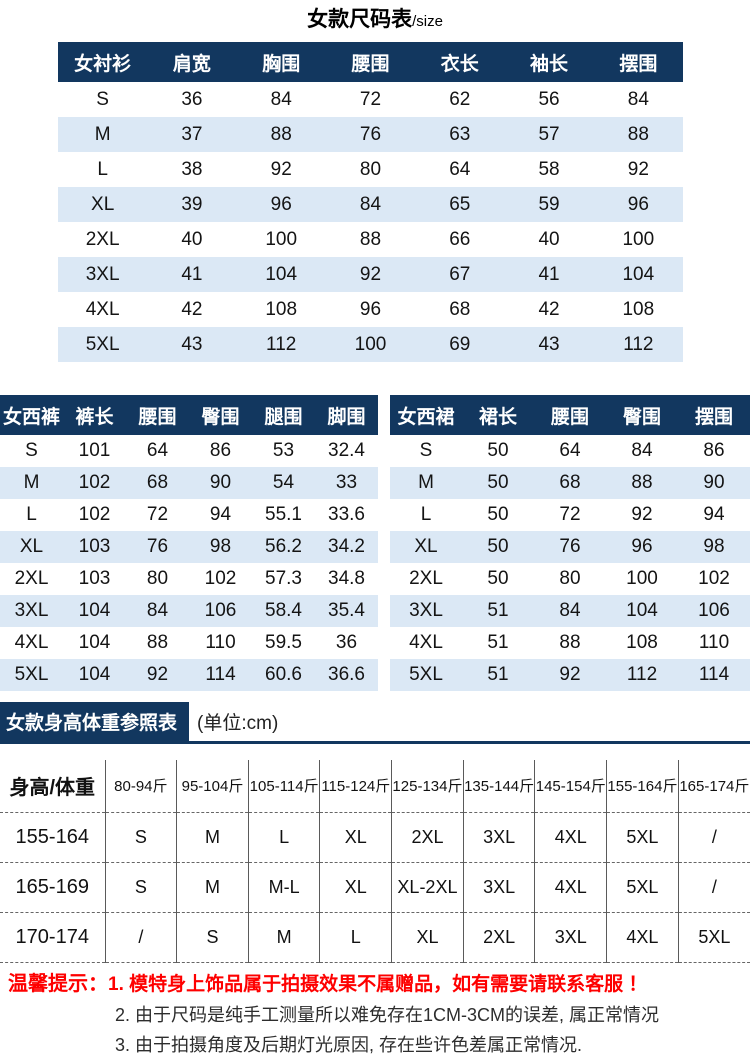  I want to click on value-cell: 35.4, so click(346, 611).